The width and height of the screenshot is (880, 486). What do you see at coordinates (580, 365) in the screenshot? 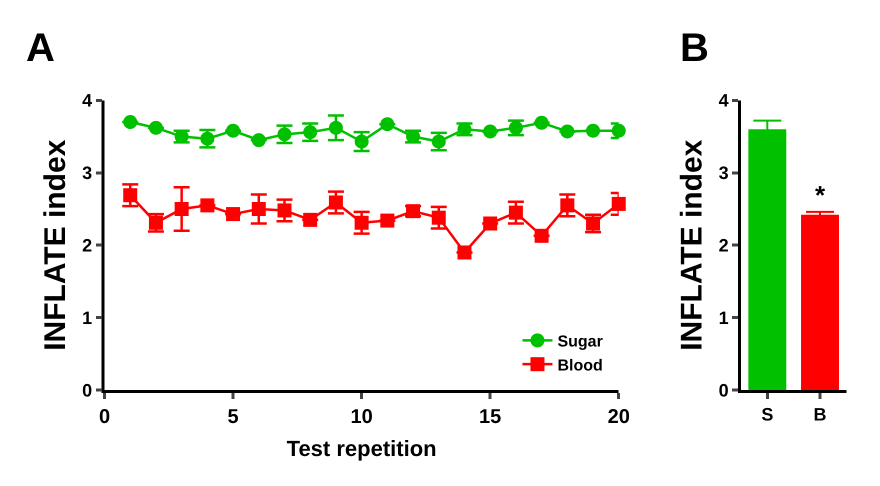
I see `legend-label: Blood` at bounding box center [580, 365].